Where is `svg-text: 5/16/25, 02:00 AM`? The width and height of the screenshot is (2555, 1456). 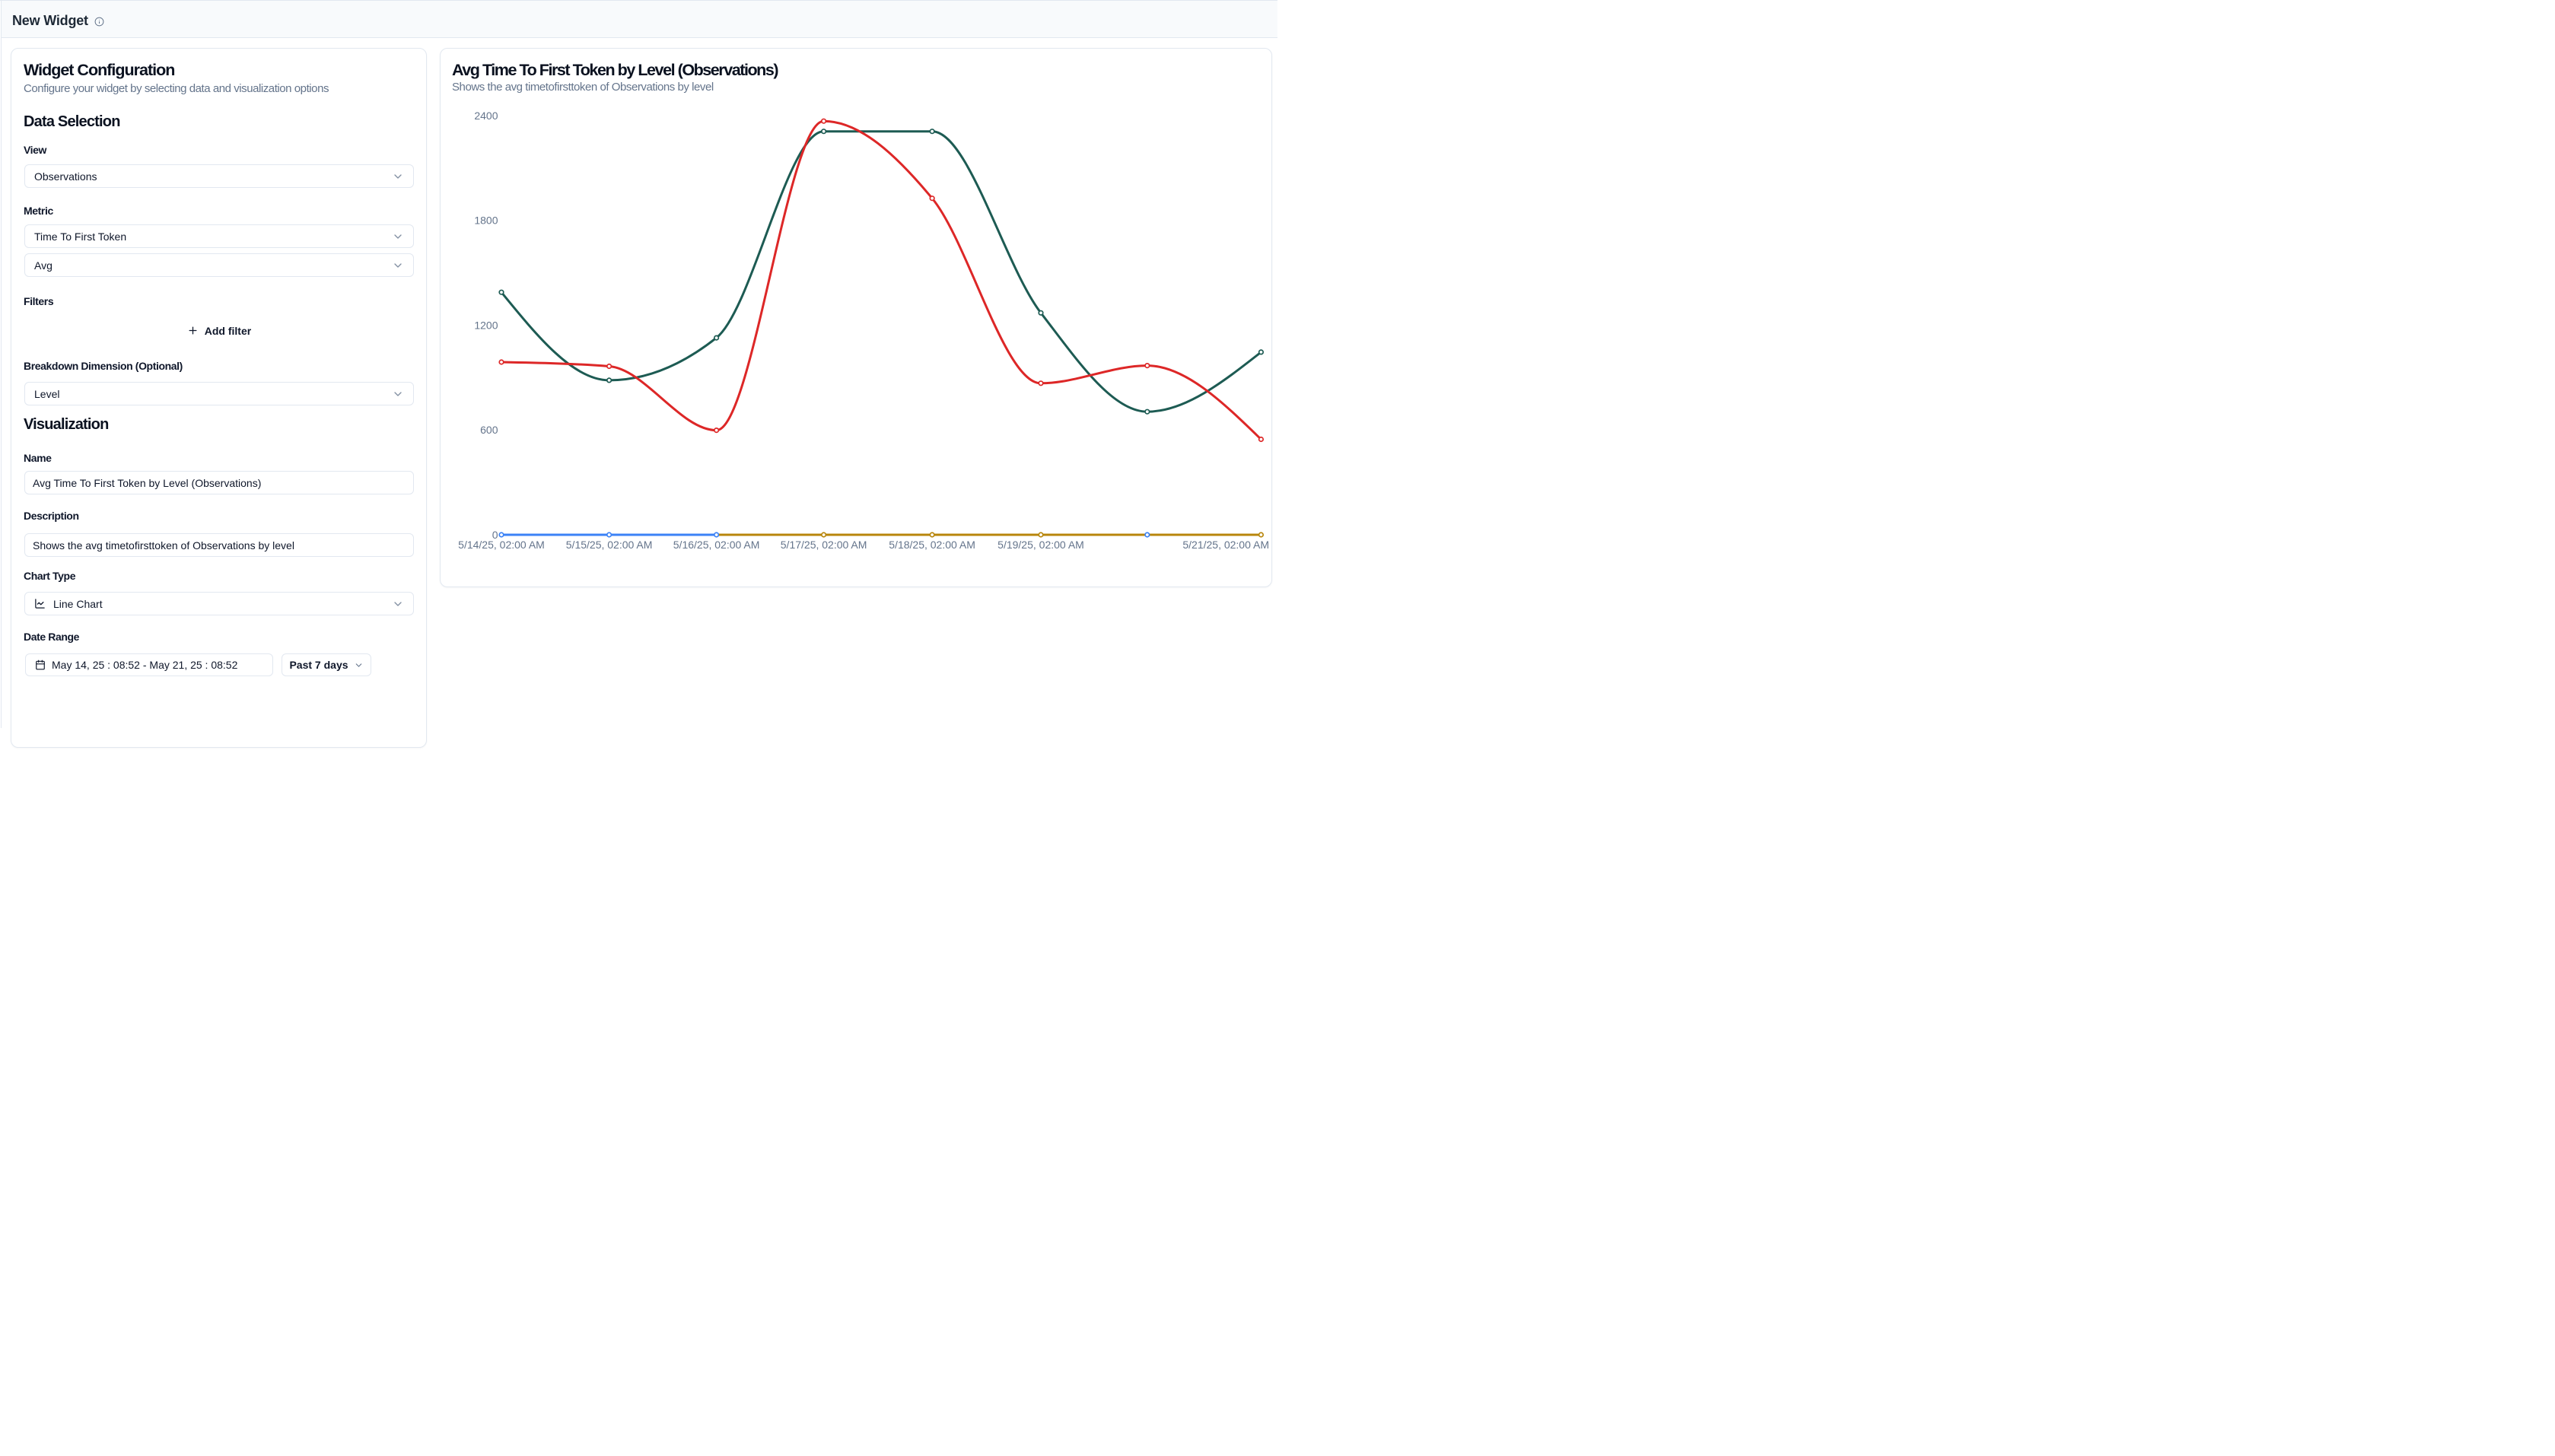
svg-text: 5/16/25, 02:00 AM is located at coordinates (717, 545).